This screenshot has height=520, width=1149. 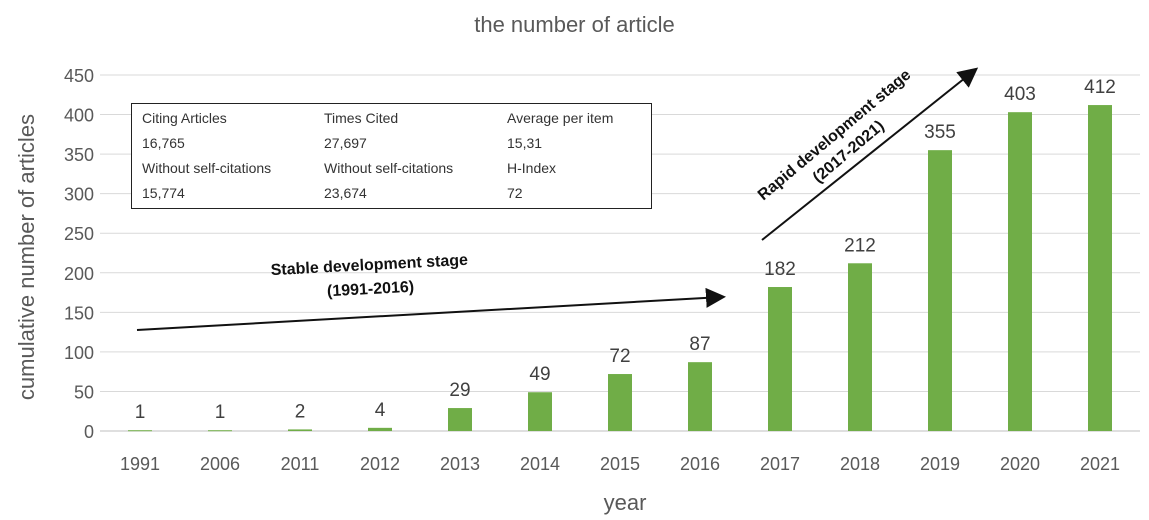 What do you see at coordinates (700, 464) in the screenshot?
I see `x-tick-label: 2016` at bounding box center [700, 464].